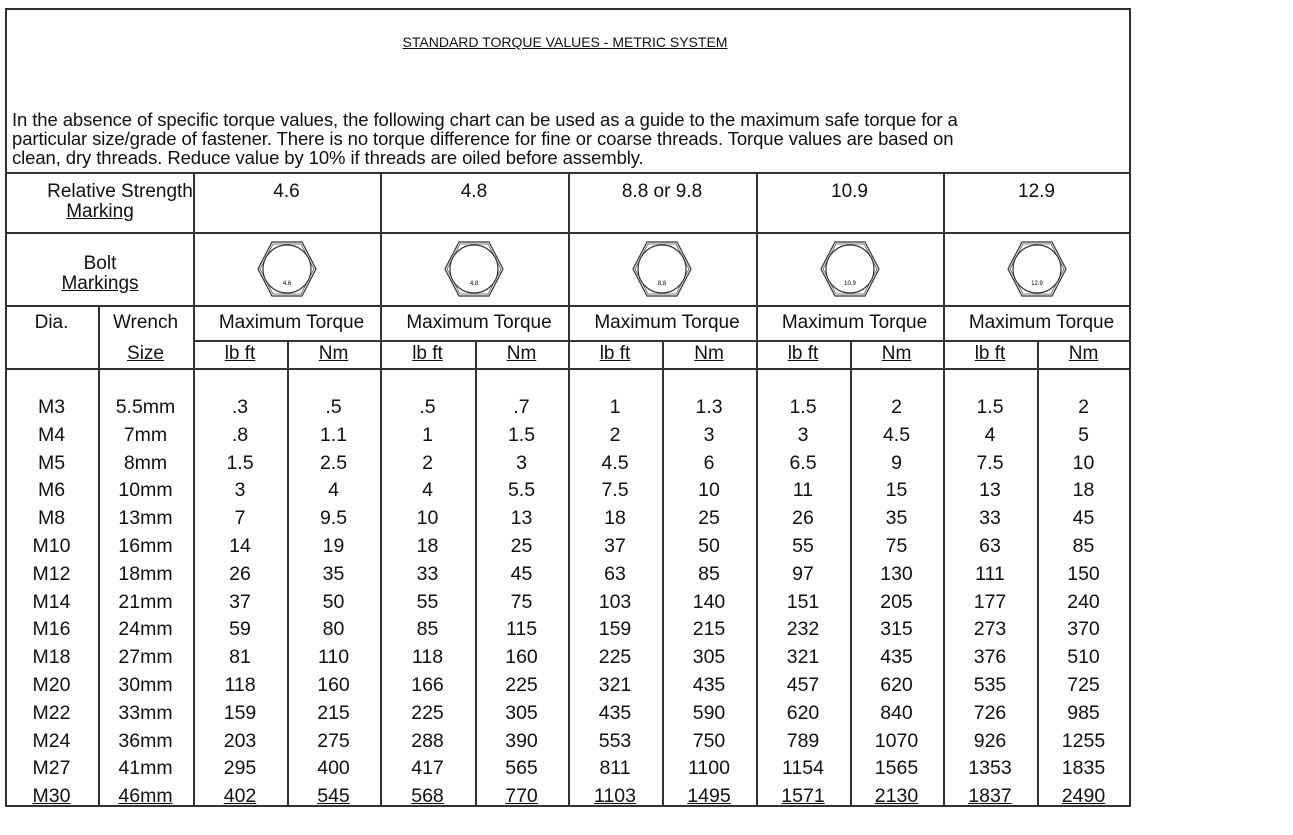 The height and width of the screenshot is (835, 1293). I want to click on torque-cell: 13, so click(521, 518).